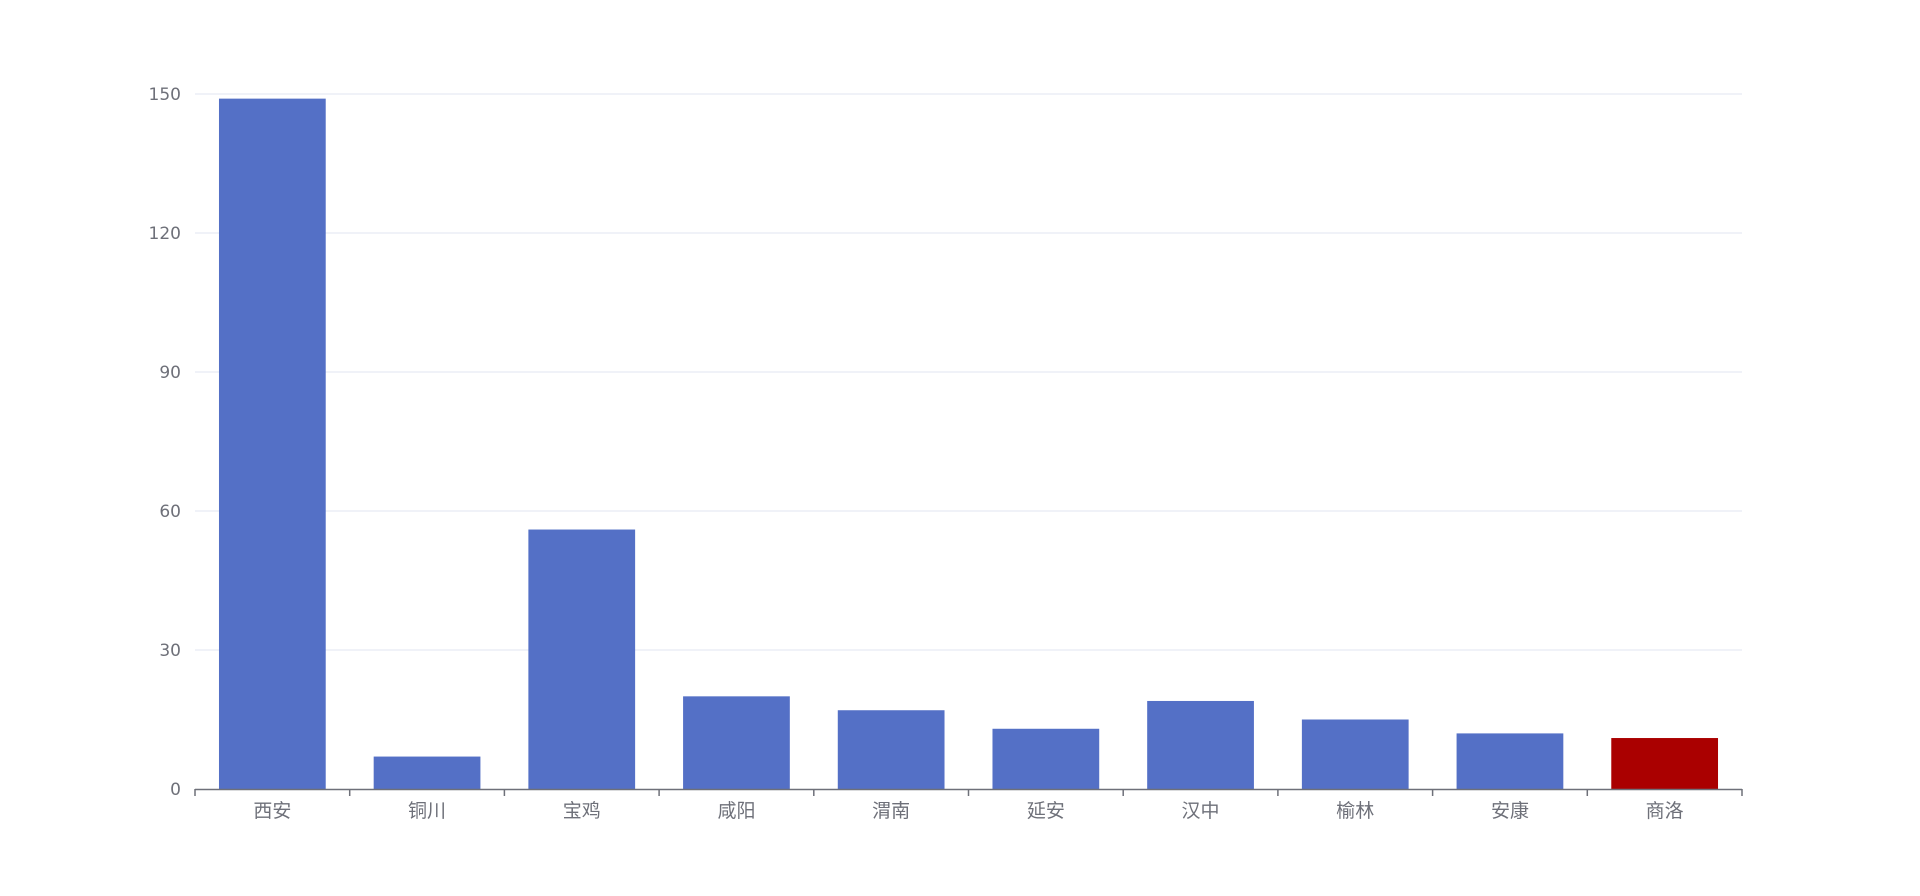  I want to click on y-tick-label: 30, so click(170, 651).